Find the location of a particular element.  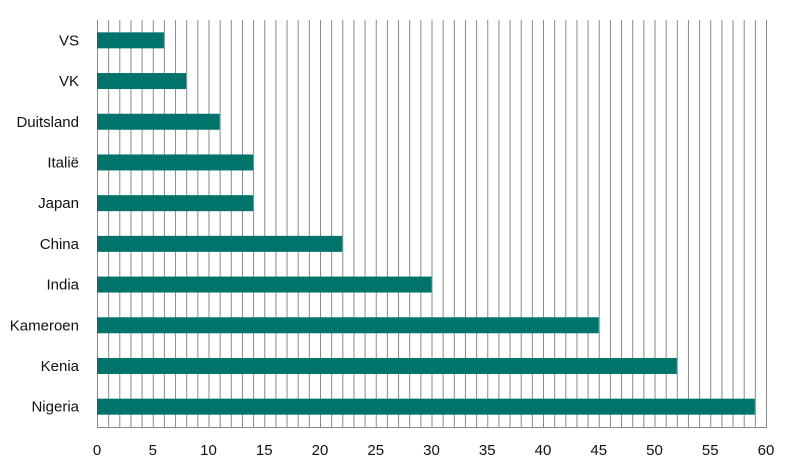

category-label: Duitsland is located at coordinates (47, 122).